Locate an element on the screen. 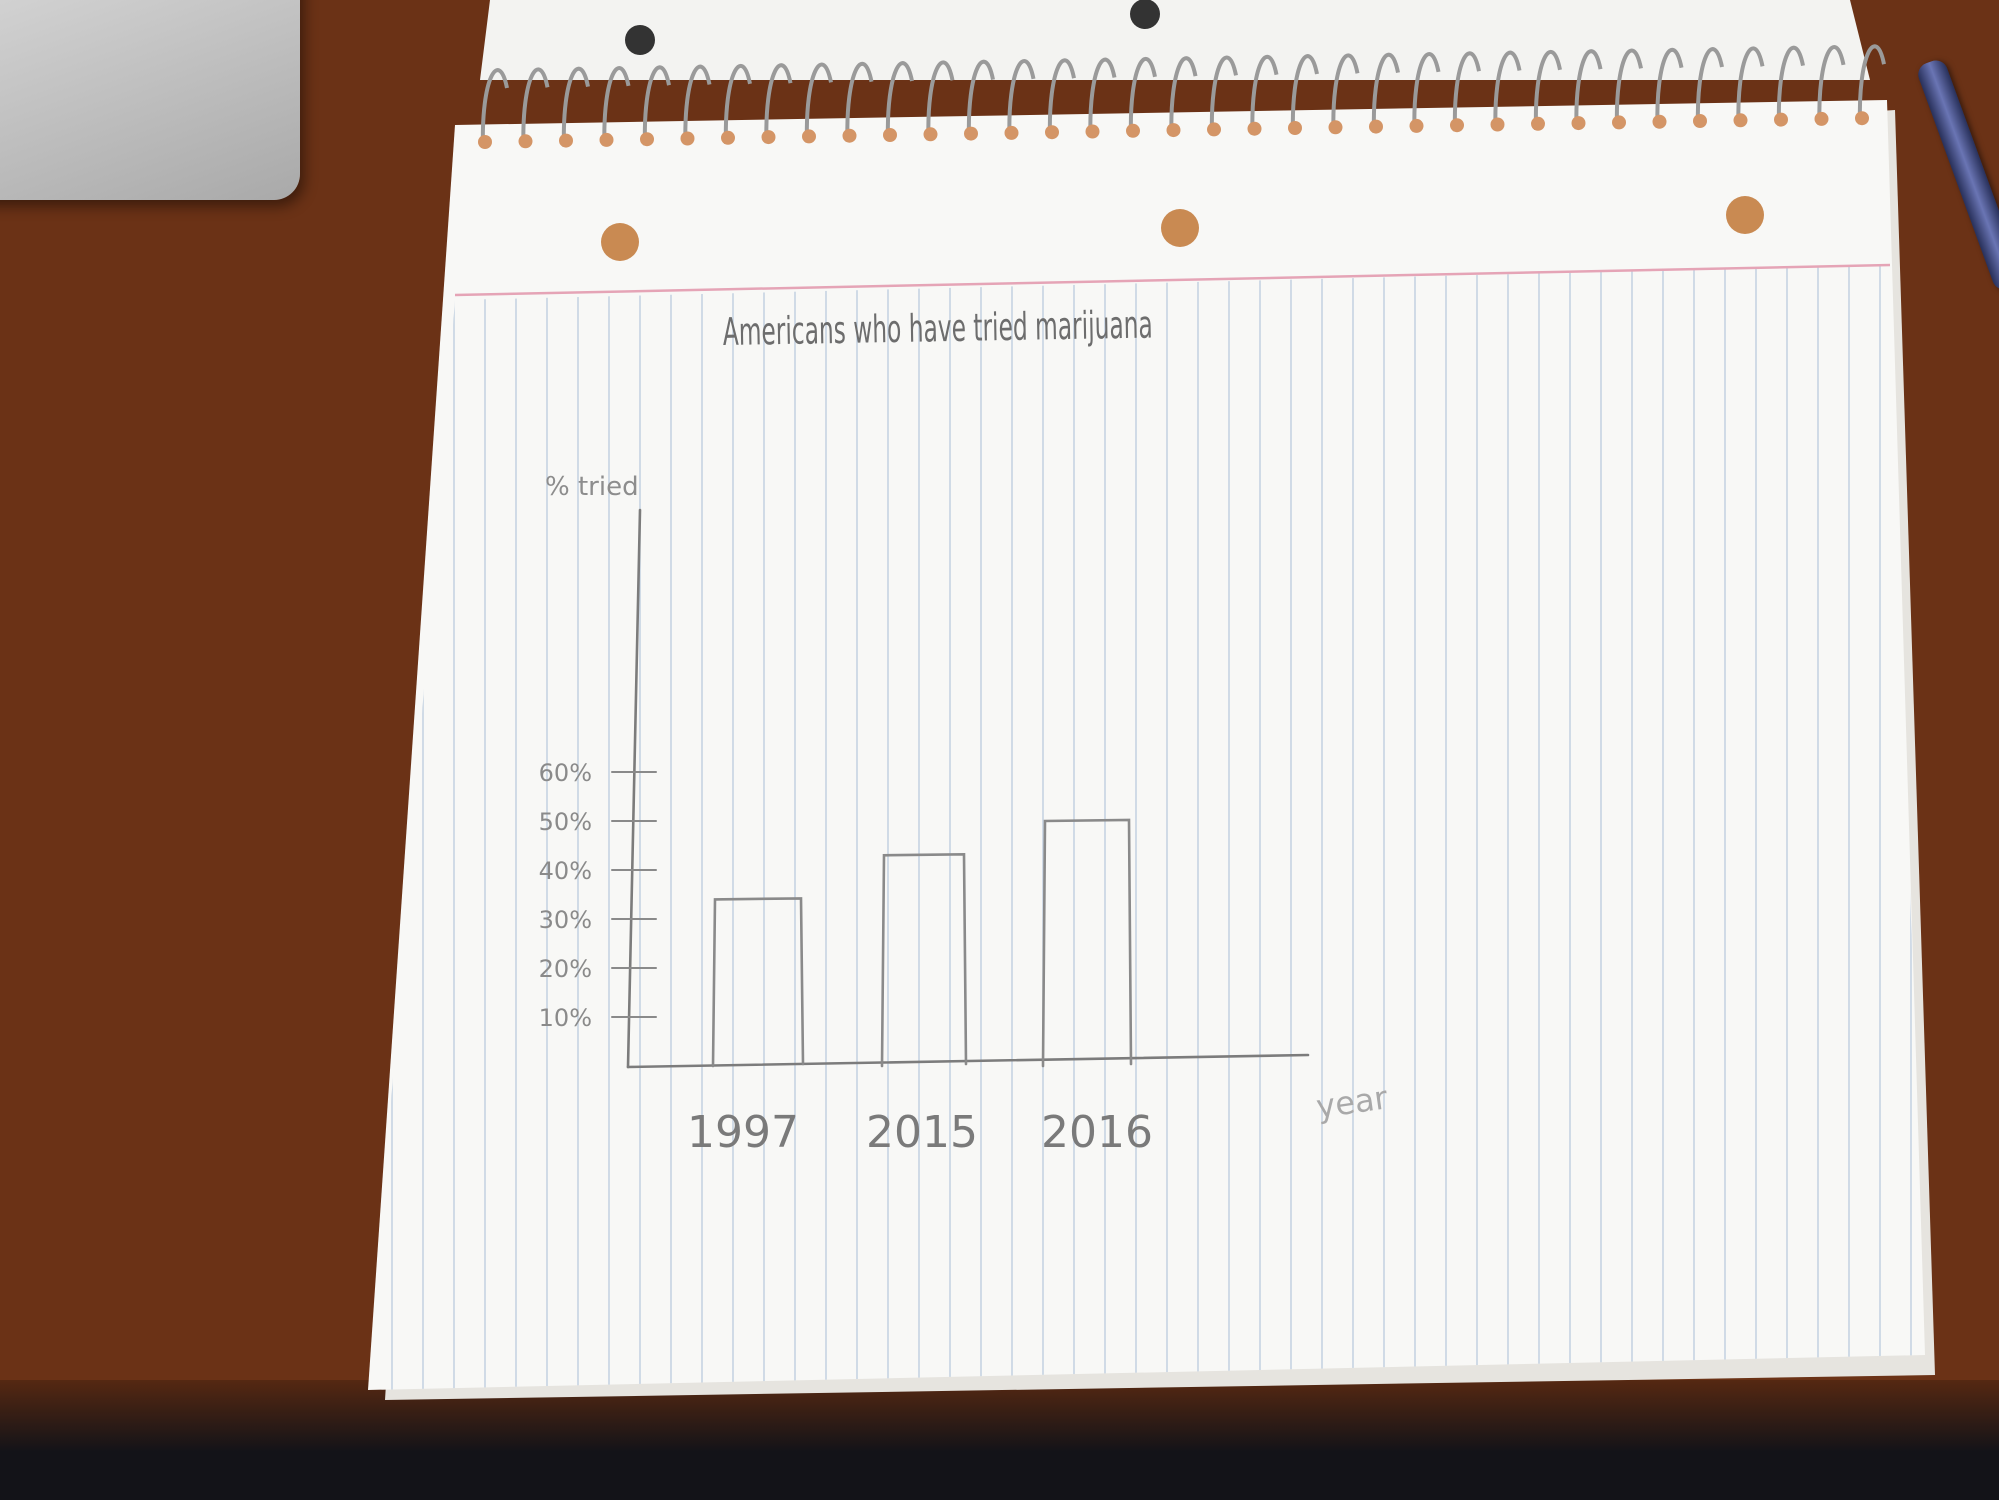 This screenshot has width=1999, height=1500. x-tick-label: 2015 is located at coordinates (922, 1132).